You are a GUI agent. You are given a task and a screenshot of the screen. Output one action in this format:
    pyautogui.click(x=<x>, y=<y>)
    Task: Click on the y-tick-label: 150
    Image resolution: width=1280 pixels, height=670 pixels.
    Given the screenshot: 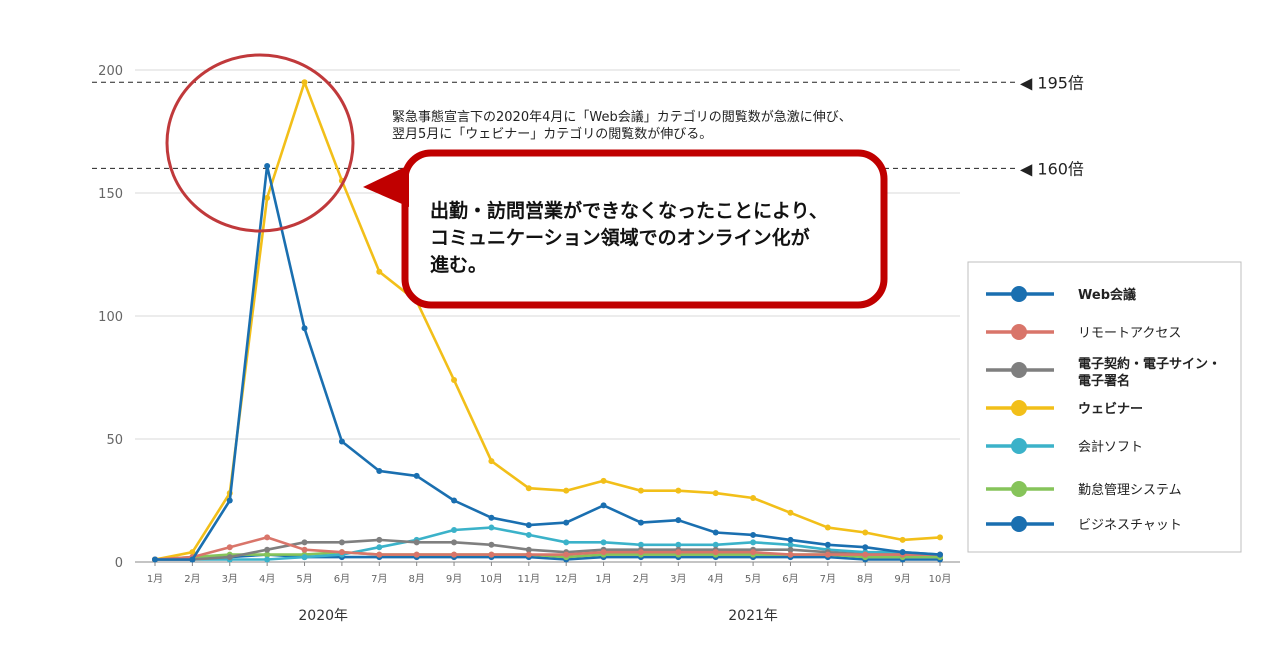 What is the action you would take?
    pyautogui.click(x=110, y=194)
    